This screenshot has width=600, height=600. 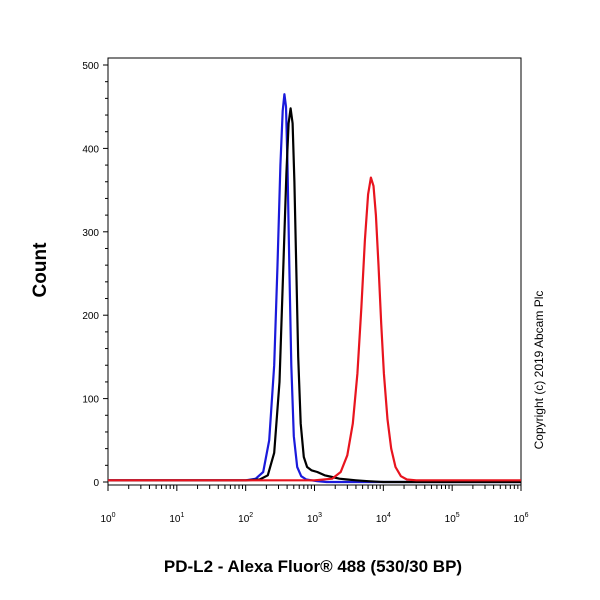 What do you see at coordinates (96, 483) in the screenshot?
I see `y-tick-label: 0` at bounding box center [96, 483].